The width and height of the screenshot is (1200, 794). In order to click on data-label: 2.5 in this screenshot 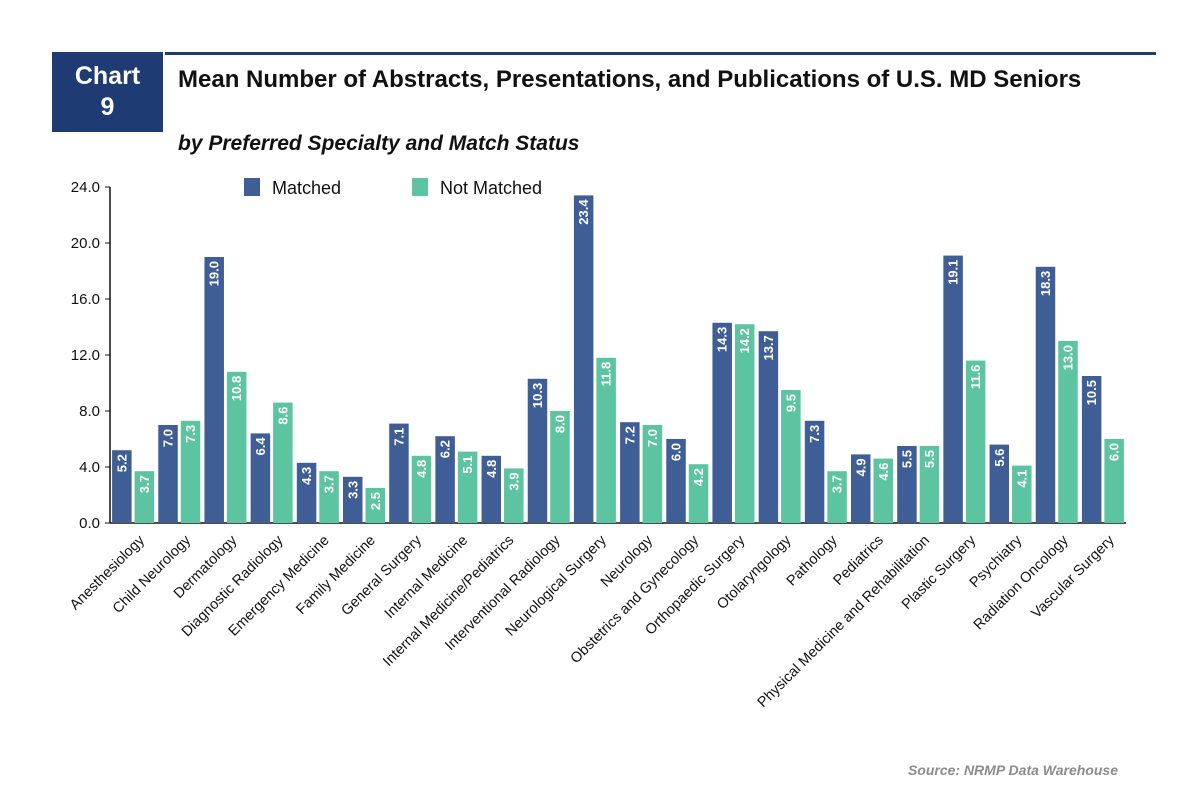, I will do `click(375, 501)`.